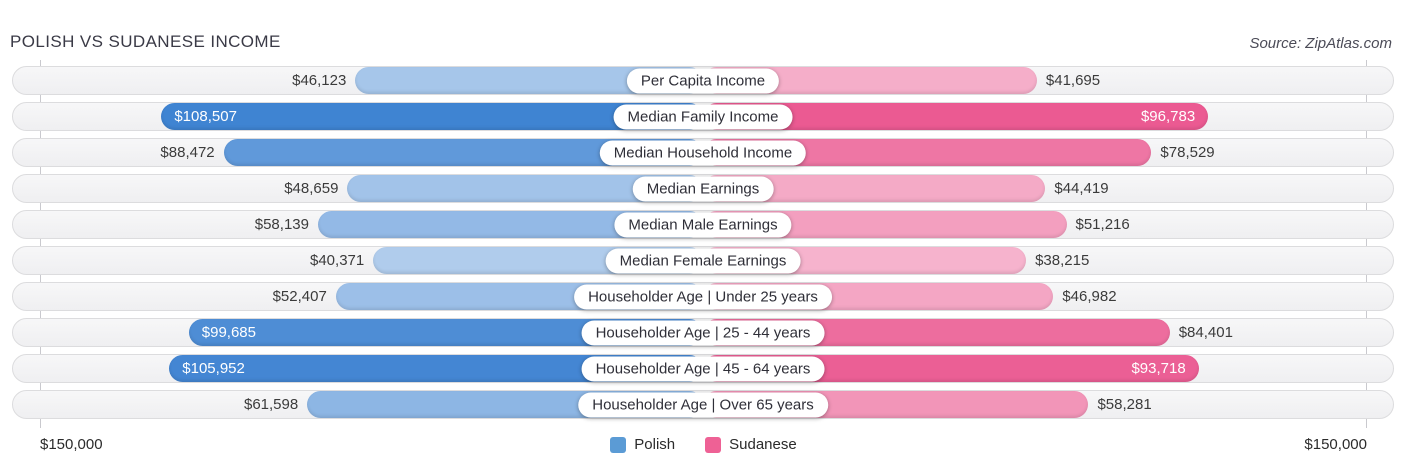 The width and height of the screenshot is (1406, 467). What do you see at coordinates (1158, 368) in the screenshot?
I see `sudanese-value-label: $93,718` at bounding box center [1158, 368].